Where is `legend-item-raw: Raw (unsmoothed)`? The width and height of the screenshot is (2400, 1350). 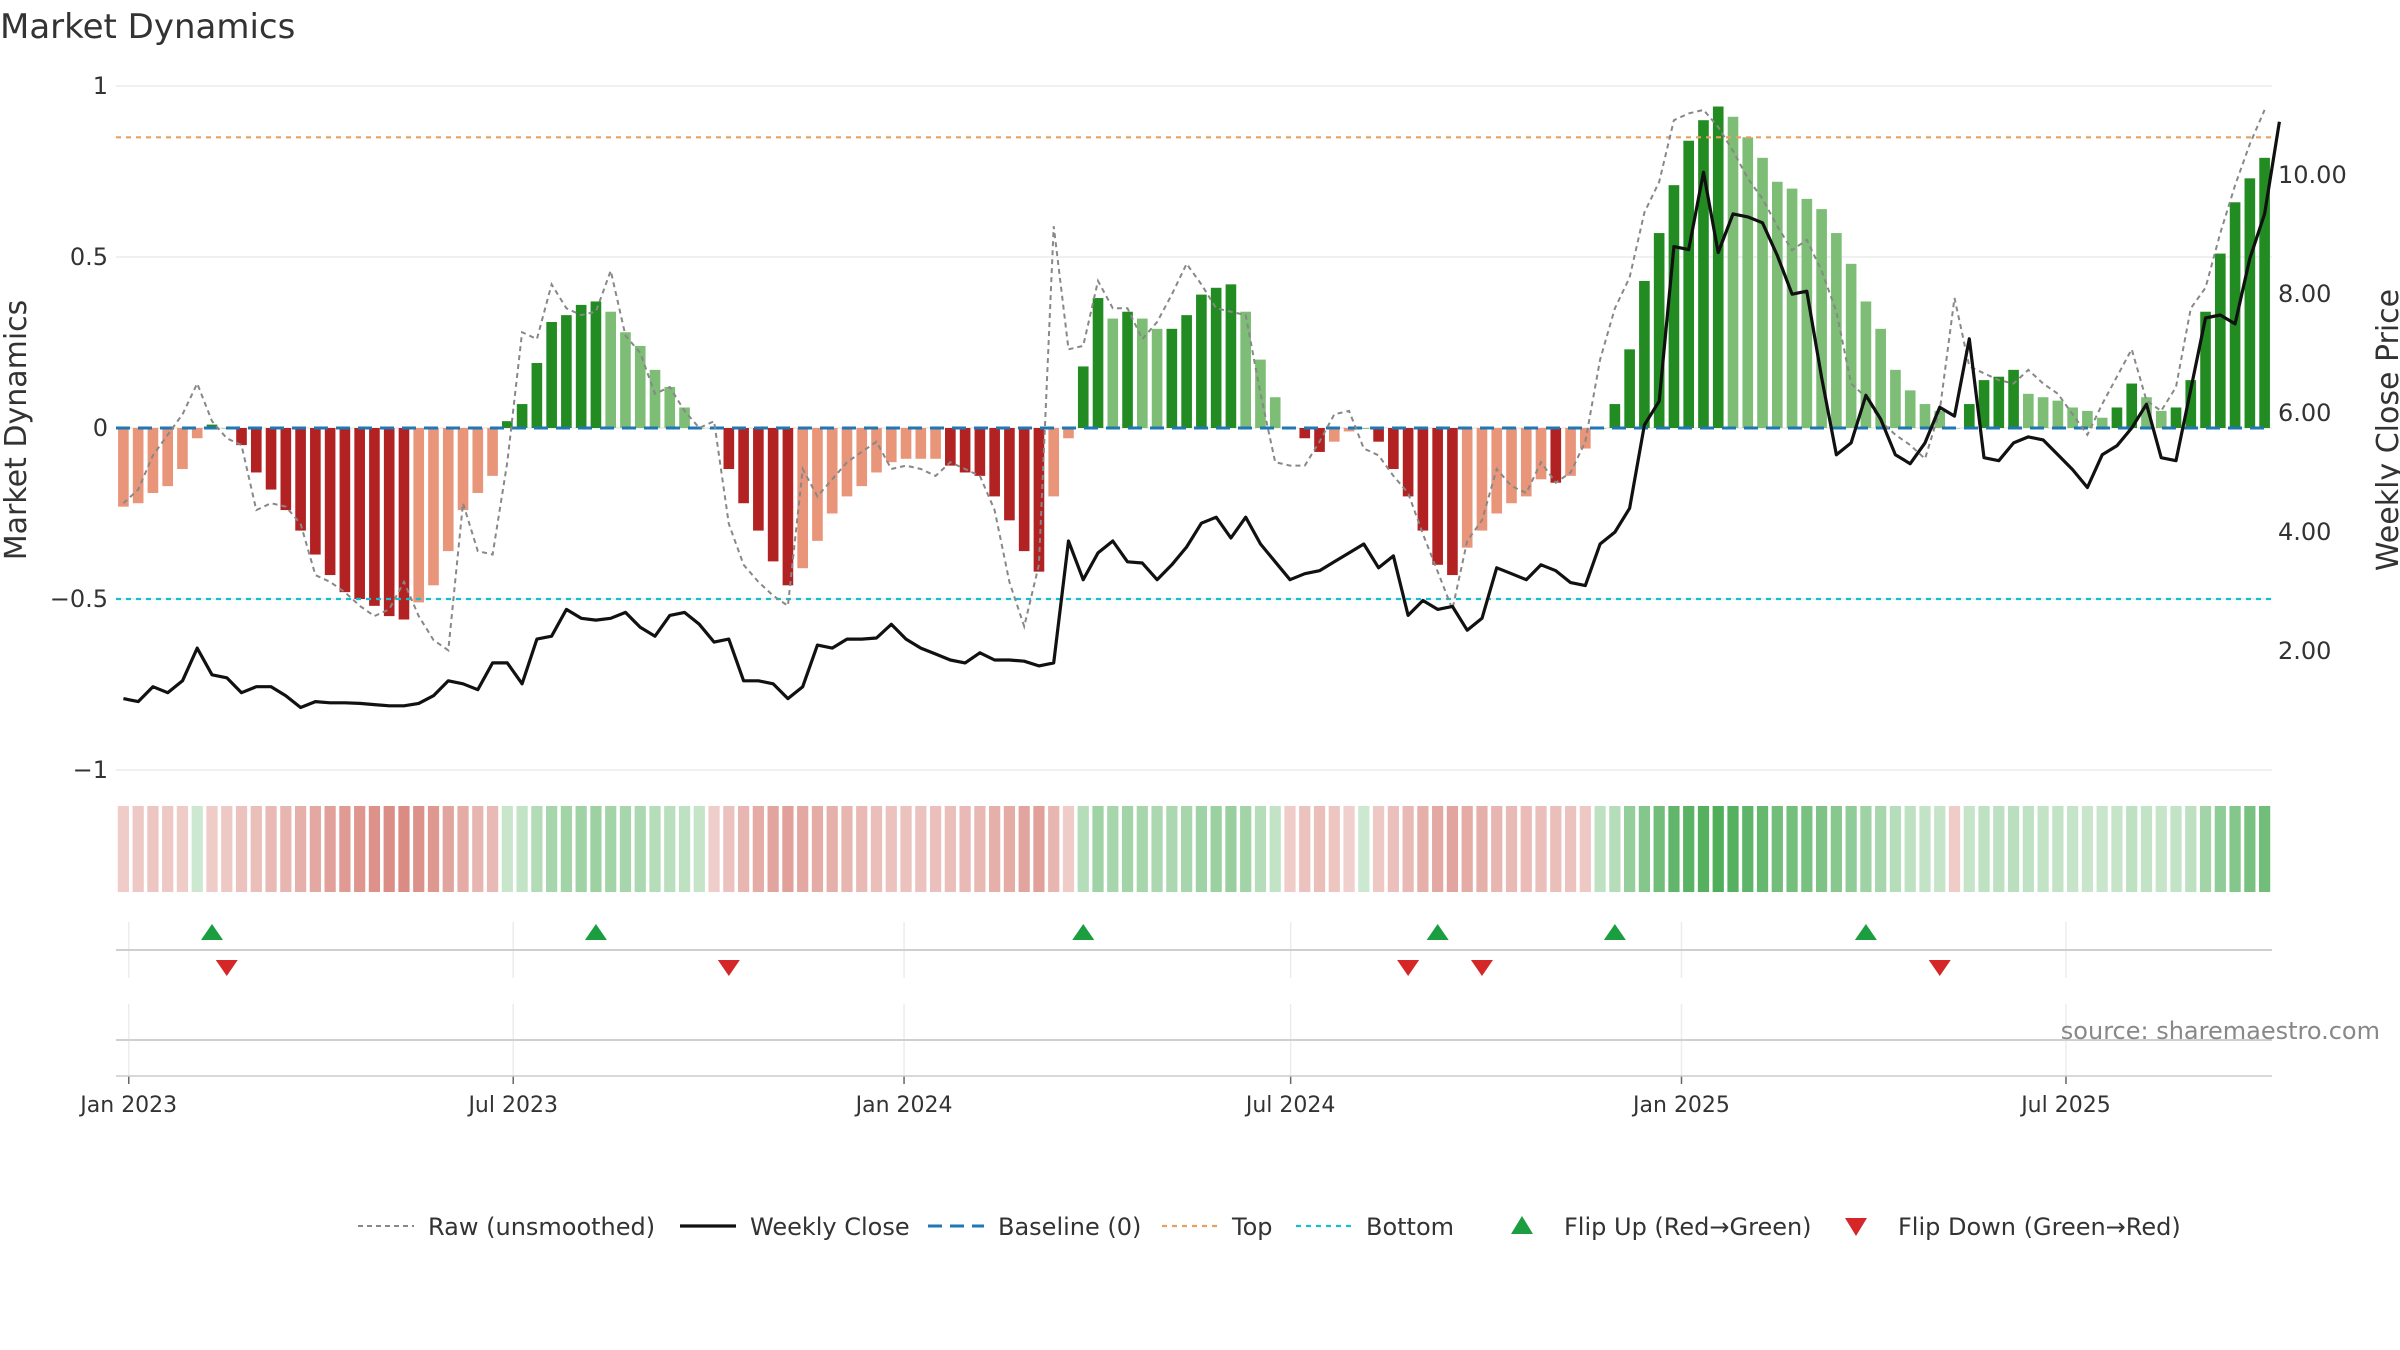 legend-item-raw: Raw (unsmoothed) is located at coordinates (506, 1227).